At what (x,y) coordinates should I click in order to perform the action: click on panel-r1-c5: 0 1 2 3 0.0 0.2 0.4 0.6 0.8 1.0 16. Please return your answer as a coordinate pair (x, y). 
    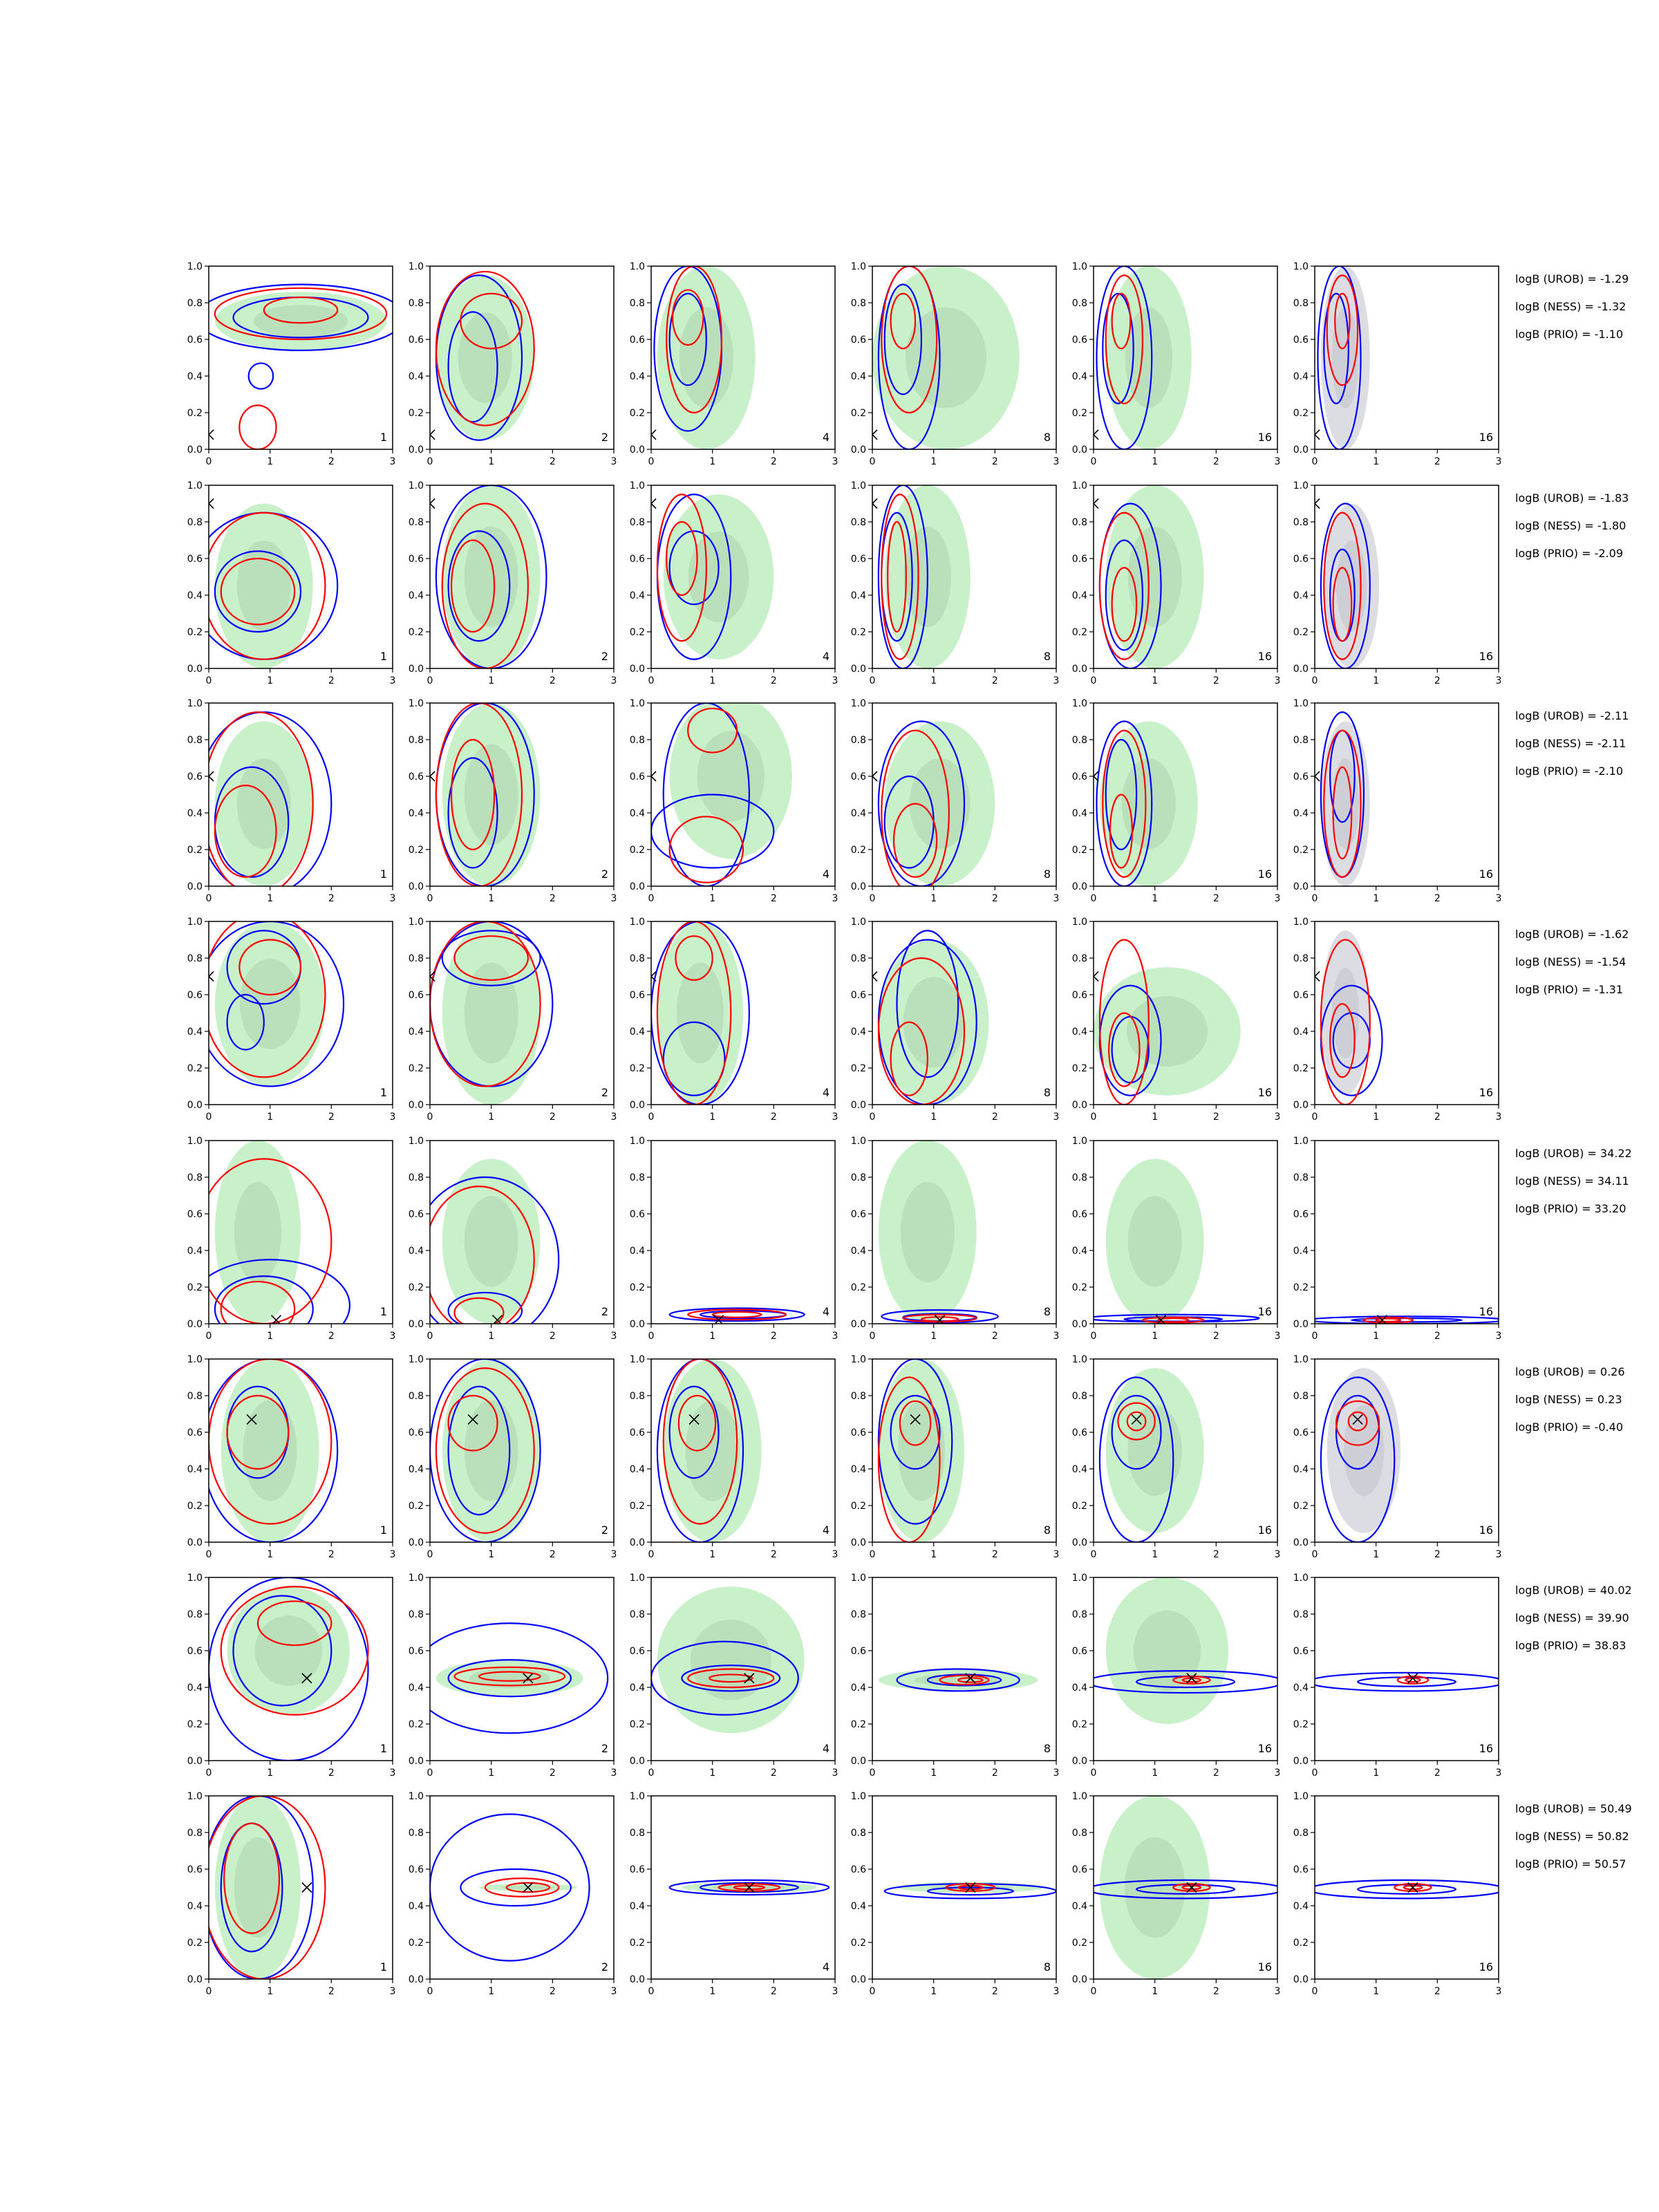
    Looking at the image, I should click on (1176, 364).